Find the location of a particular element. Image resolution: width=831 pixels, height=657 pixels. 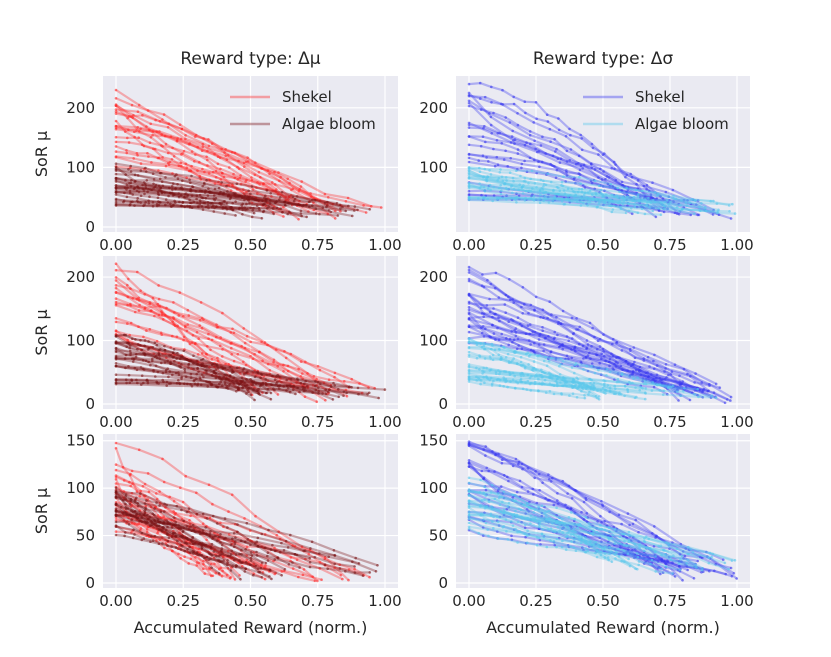

y-tick-label: 0 is located at coordinates (443, 583).